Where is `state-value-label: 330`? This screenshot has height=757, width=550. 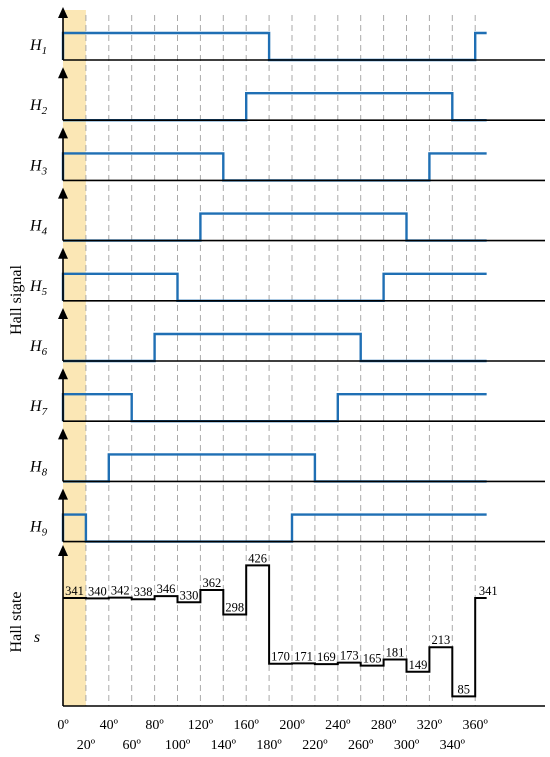 state-value-label: 330 is located at coordinates (189, 595).